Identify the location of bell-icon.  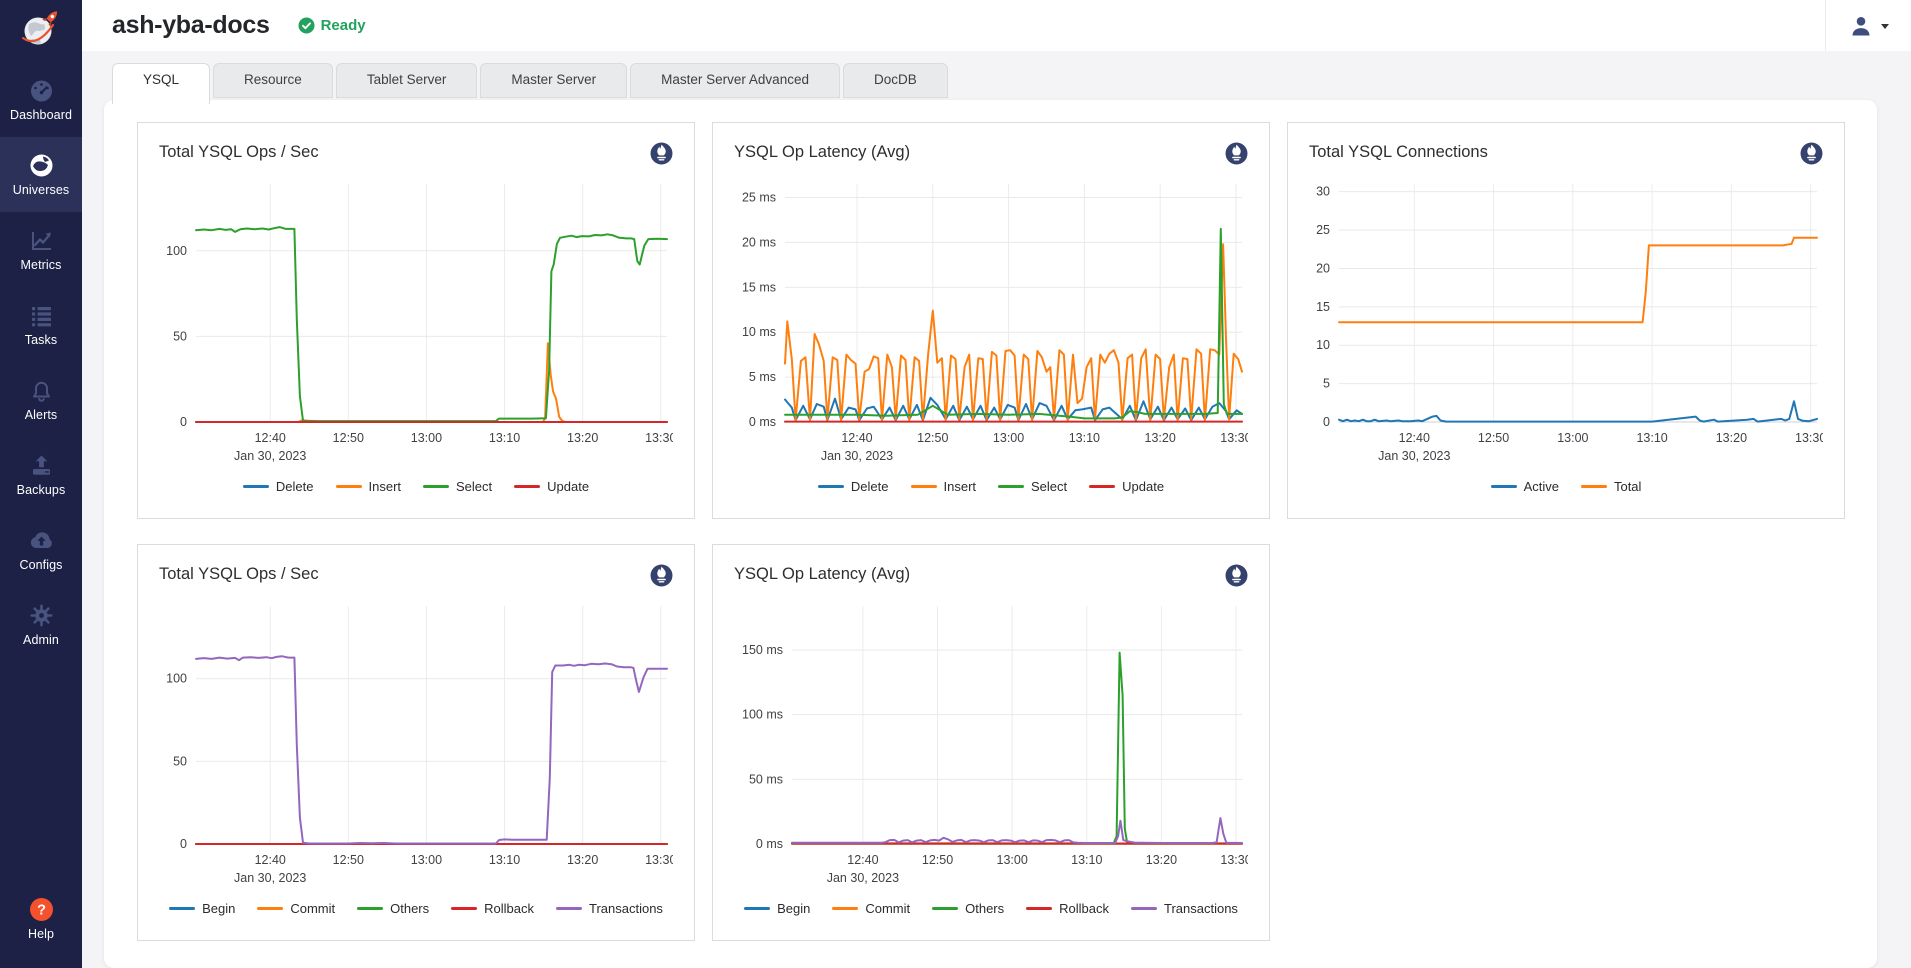
(41, 391).